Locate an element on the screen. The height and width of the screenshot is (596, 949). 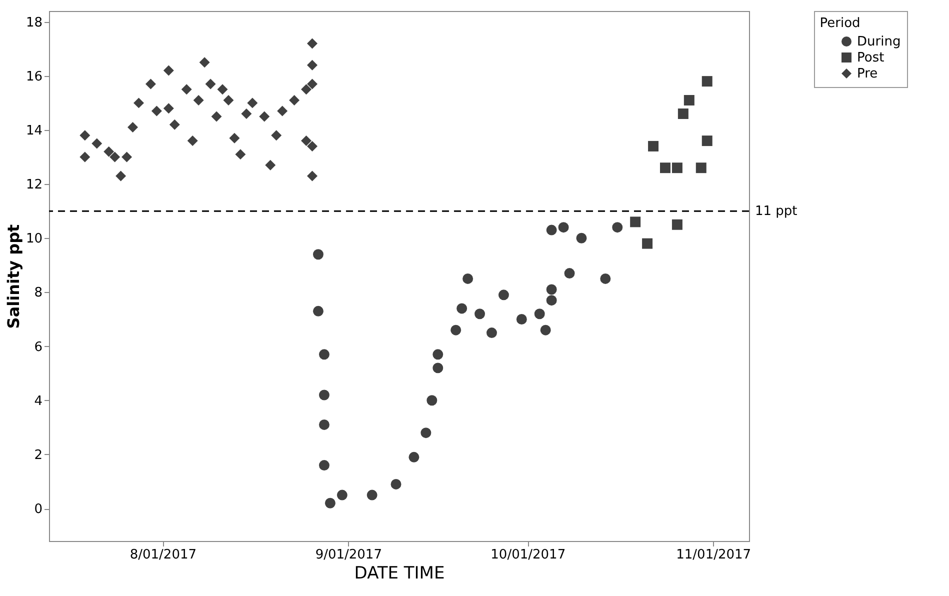
y-tick-label: 8 is located at coordinates (38, 293).